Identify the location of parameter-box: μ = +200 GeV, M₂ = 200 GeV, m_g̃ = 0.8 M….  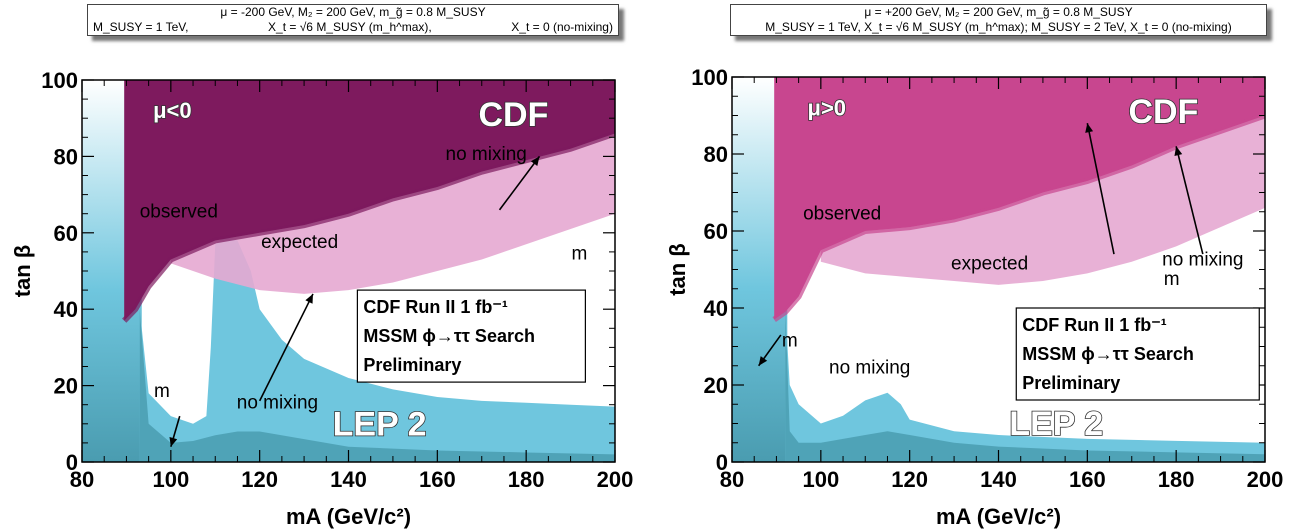
(998, 20).